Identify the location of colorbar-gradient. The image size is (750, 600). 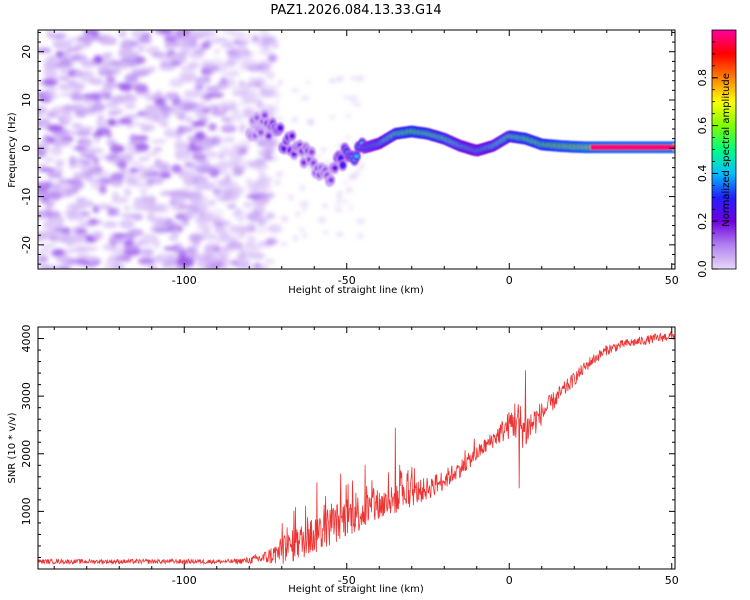
(724, 149).